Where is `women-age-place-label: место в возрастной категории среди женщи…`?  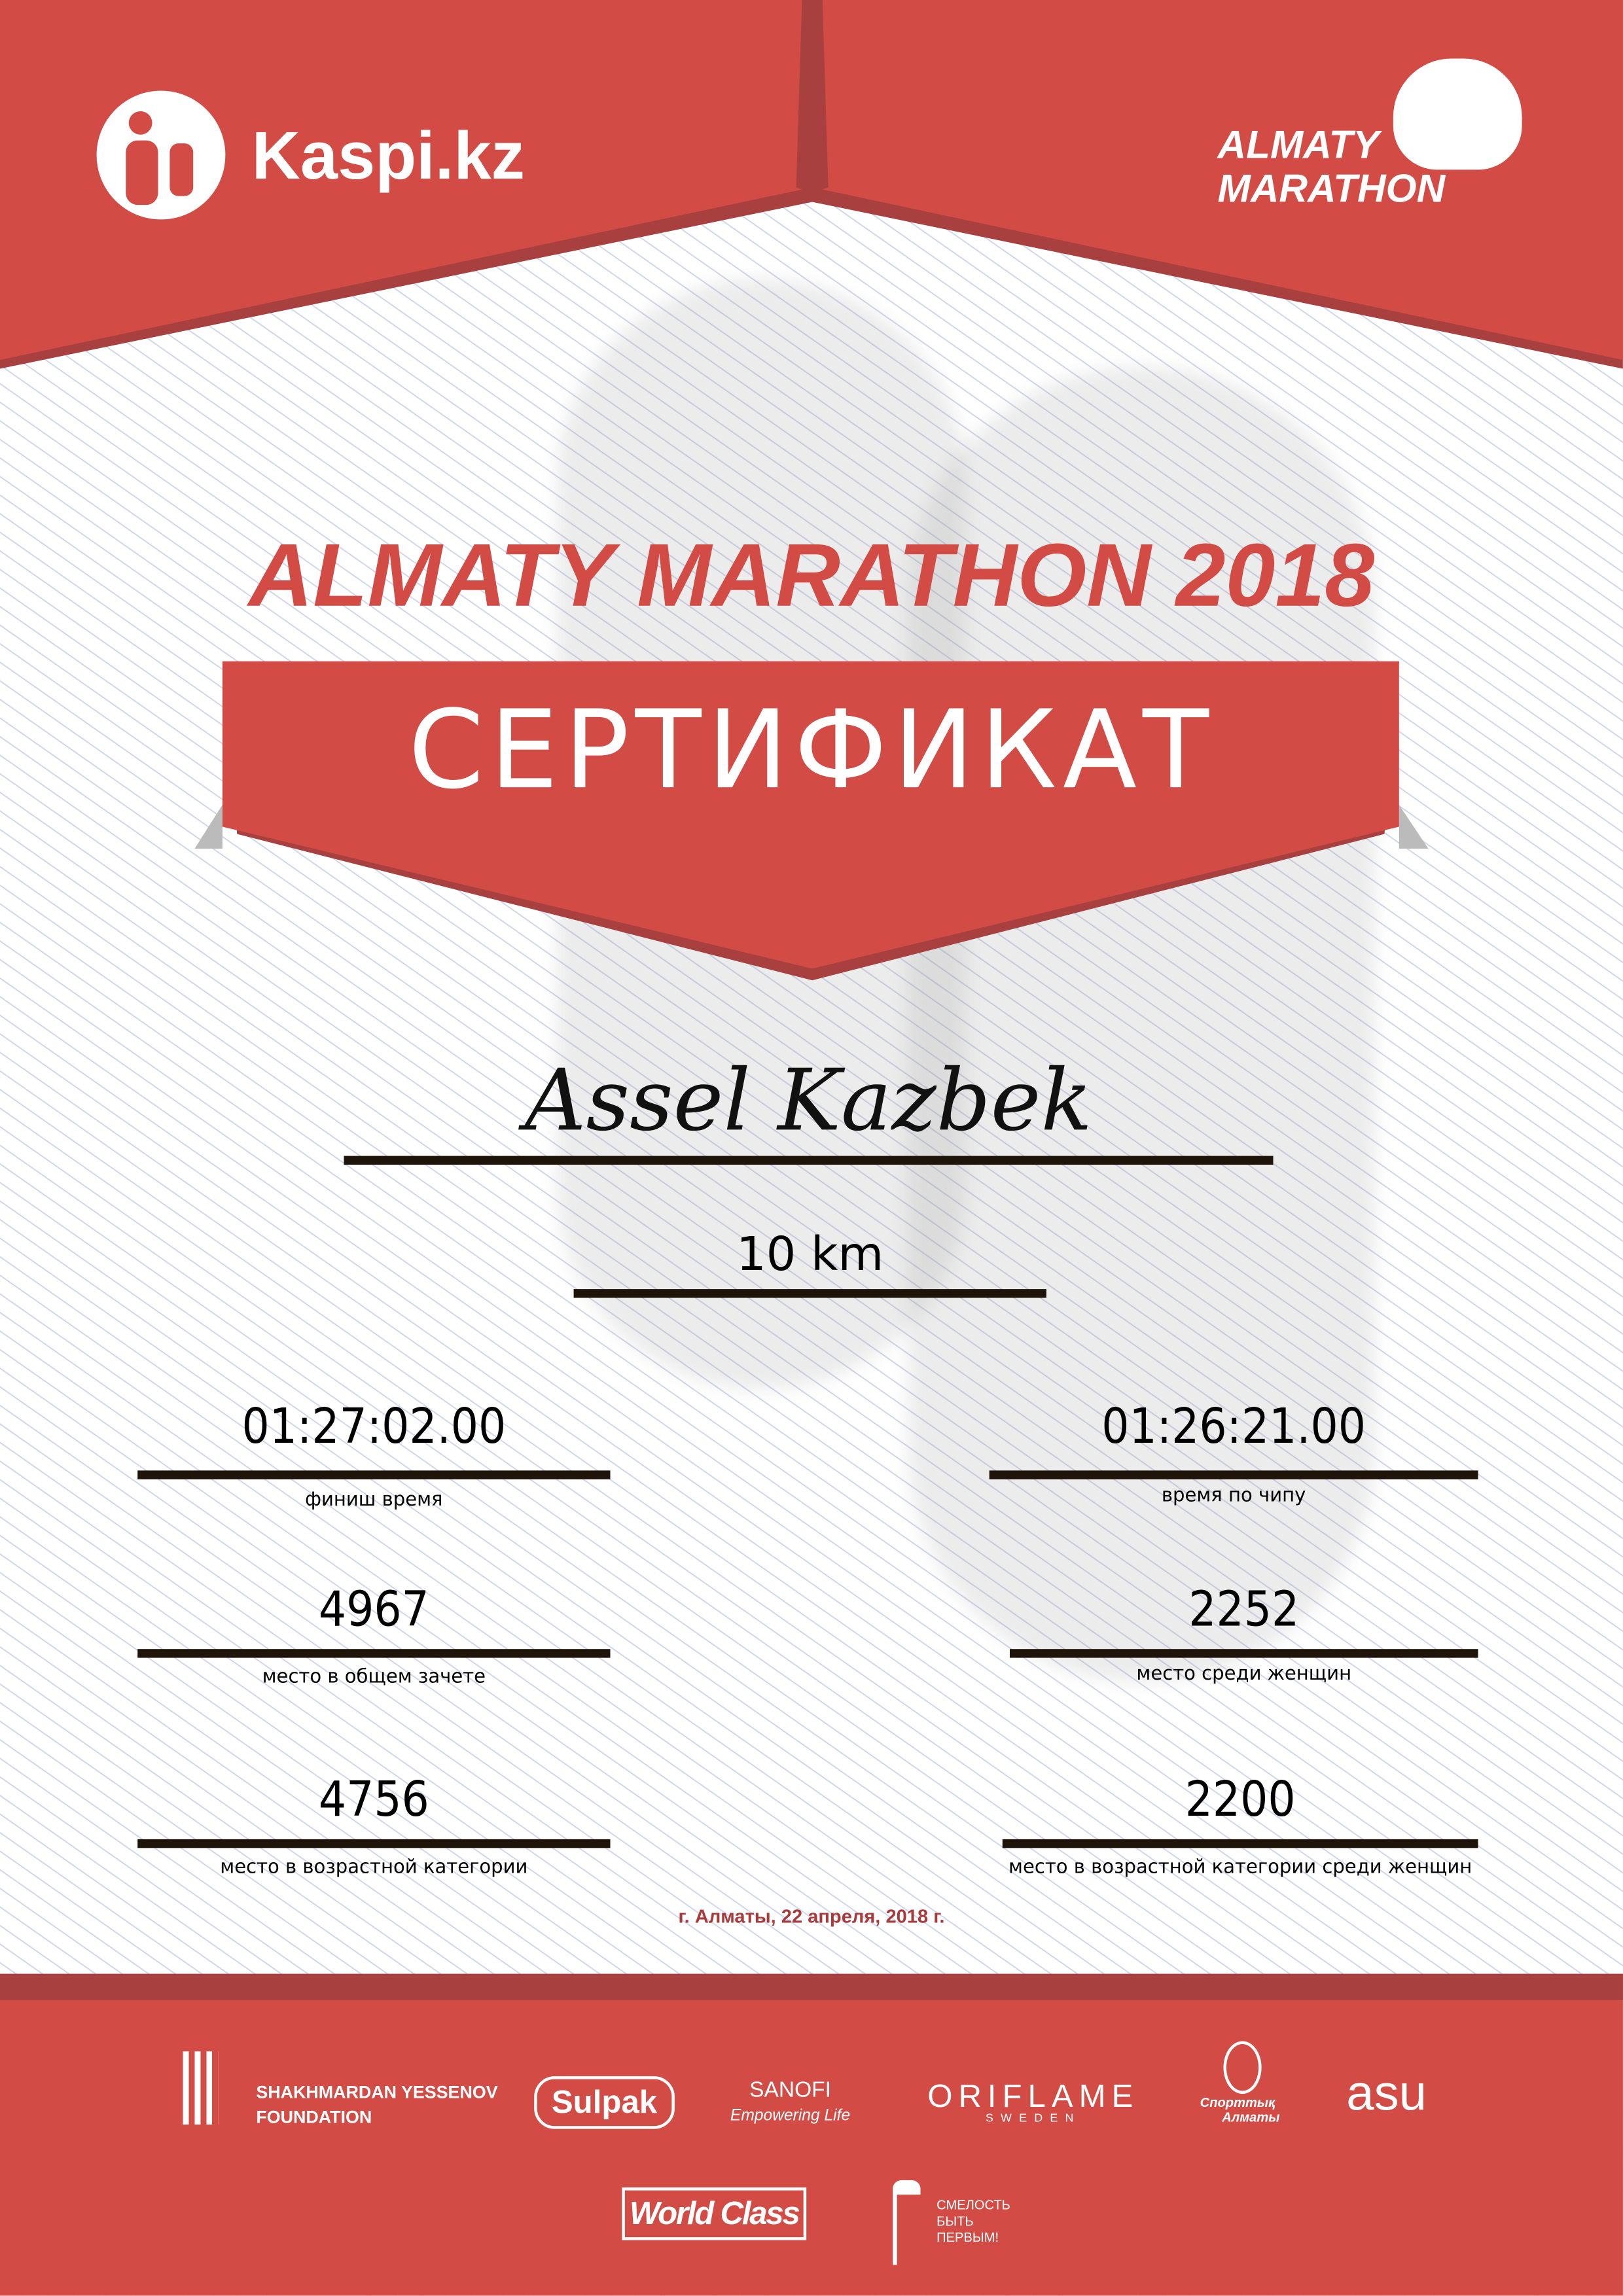 women-age-place-label: место в возрастной категории среди женщи… is located at coordinates (1240, 1868).